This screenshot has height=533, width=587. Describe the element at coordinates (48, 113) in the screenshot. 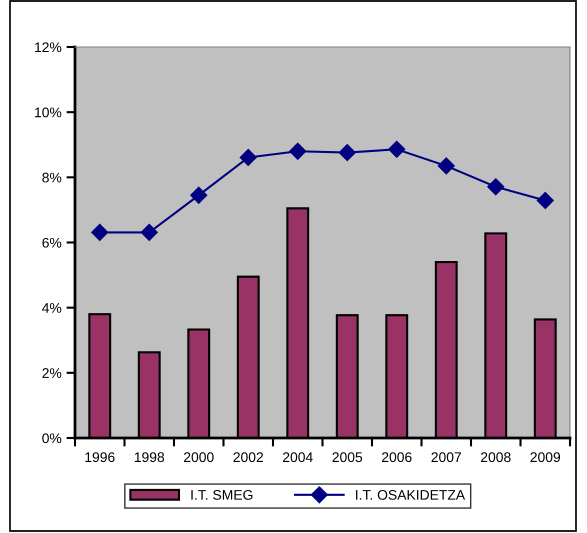

I see `y-tick-label: 10%` at that location.